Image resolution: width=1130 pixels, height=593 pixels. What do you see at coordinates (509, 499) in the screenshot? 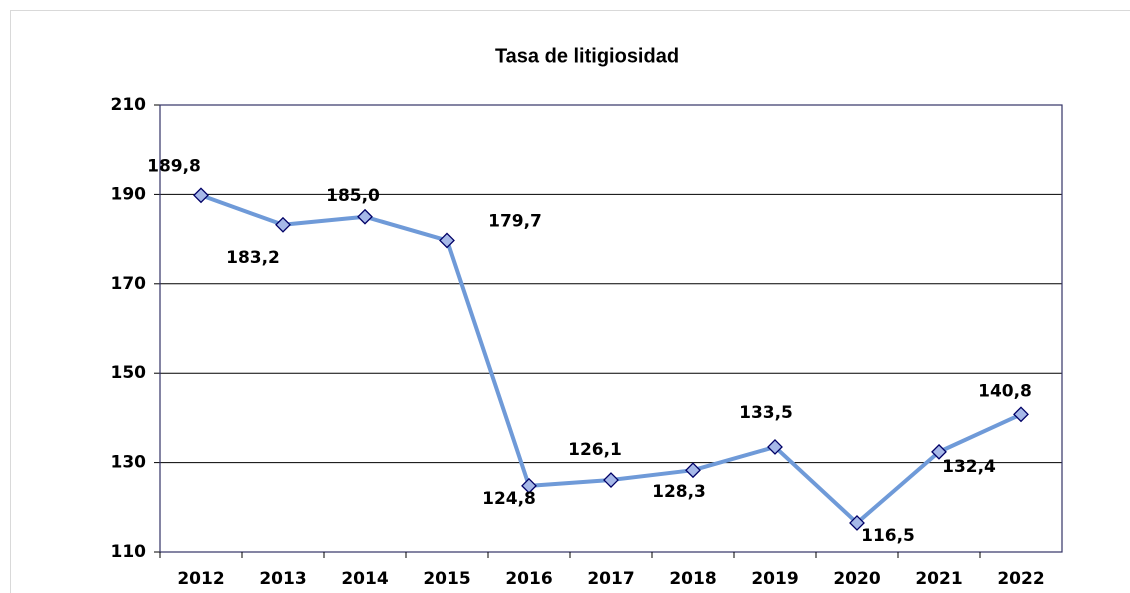
I see `data-label: 124,8` at bounding box center [509, 499].